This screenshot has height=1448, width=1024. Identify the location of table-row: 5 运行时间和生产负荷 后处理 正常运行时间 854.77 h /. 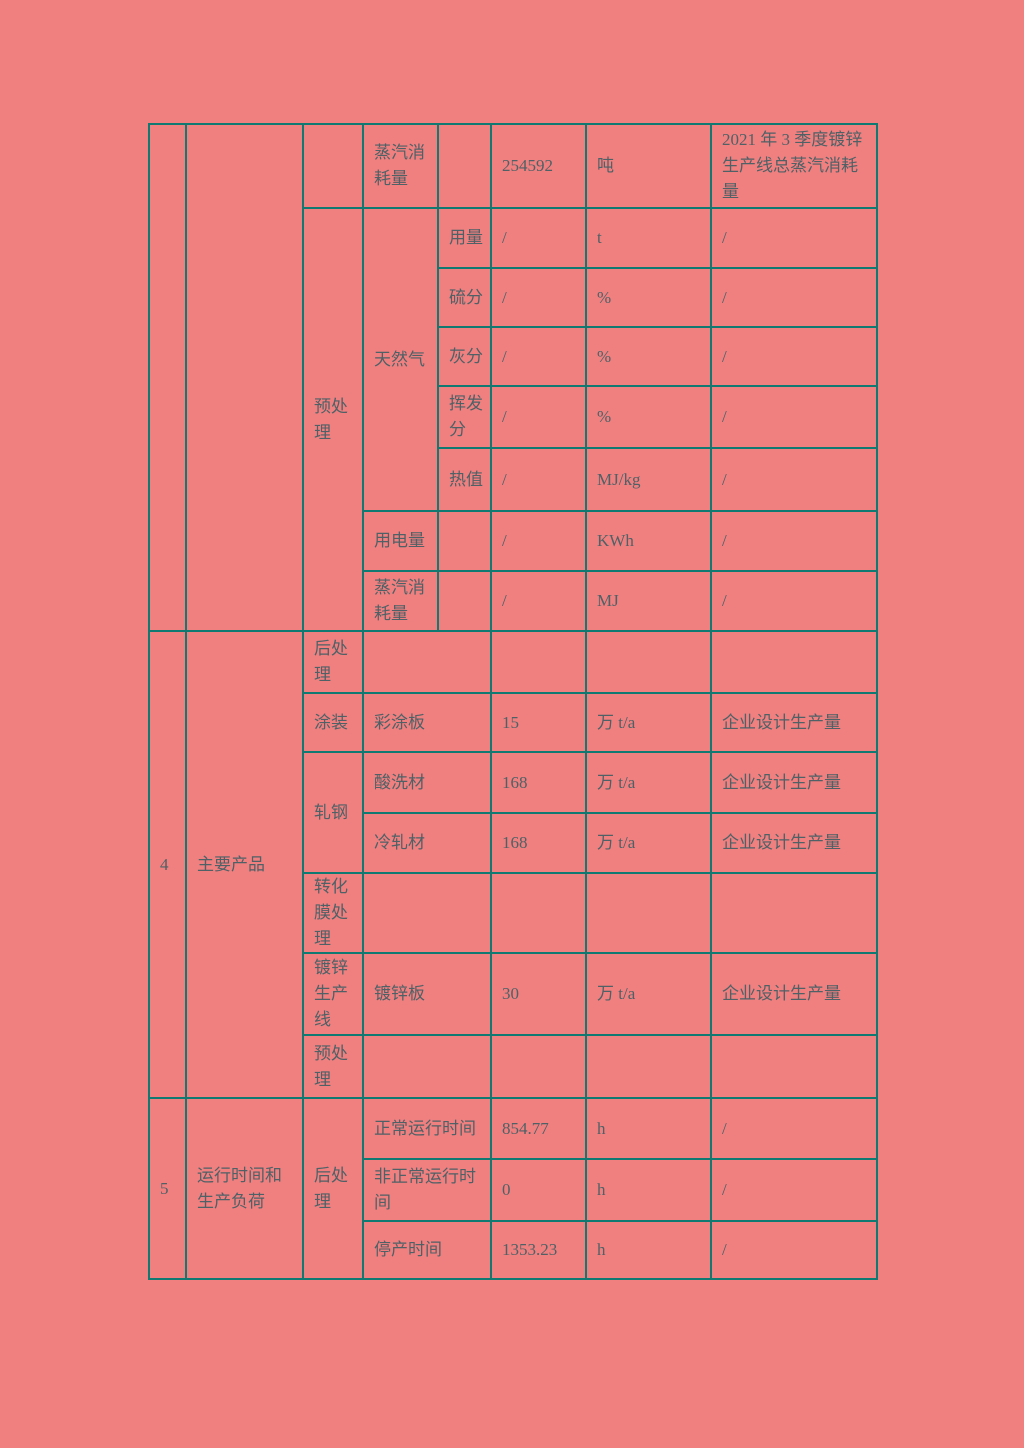
(513, 1188).